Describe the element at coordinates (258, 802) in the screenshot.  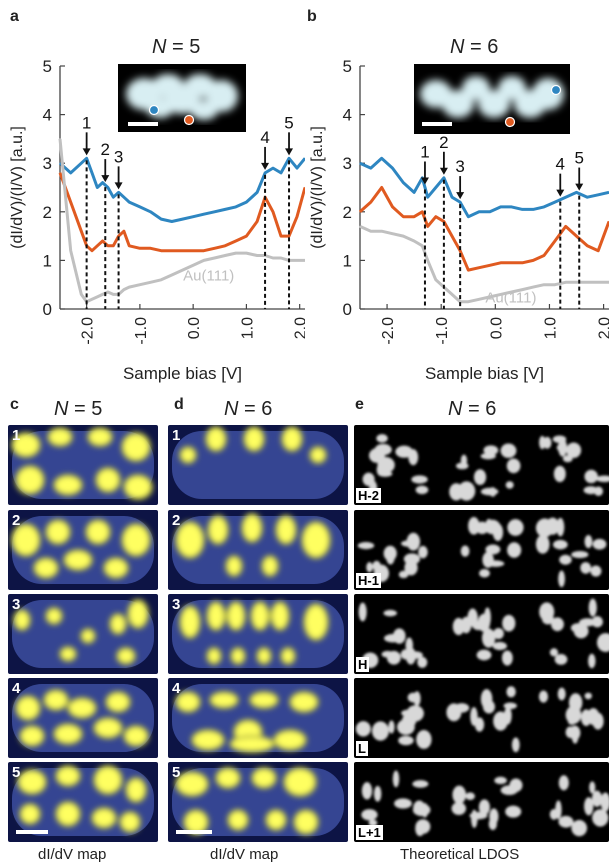
I see `didv-map-tile: 5` at that location.